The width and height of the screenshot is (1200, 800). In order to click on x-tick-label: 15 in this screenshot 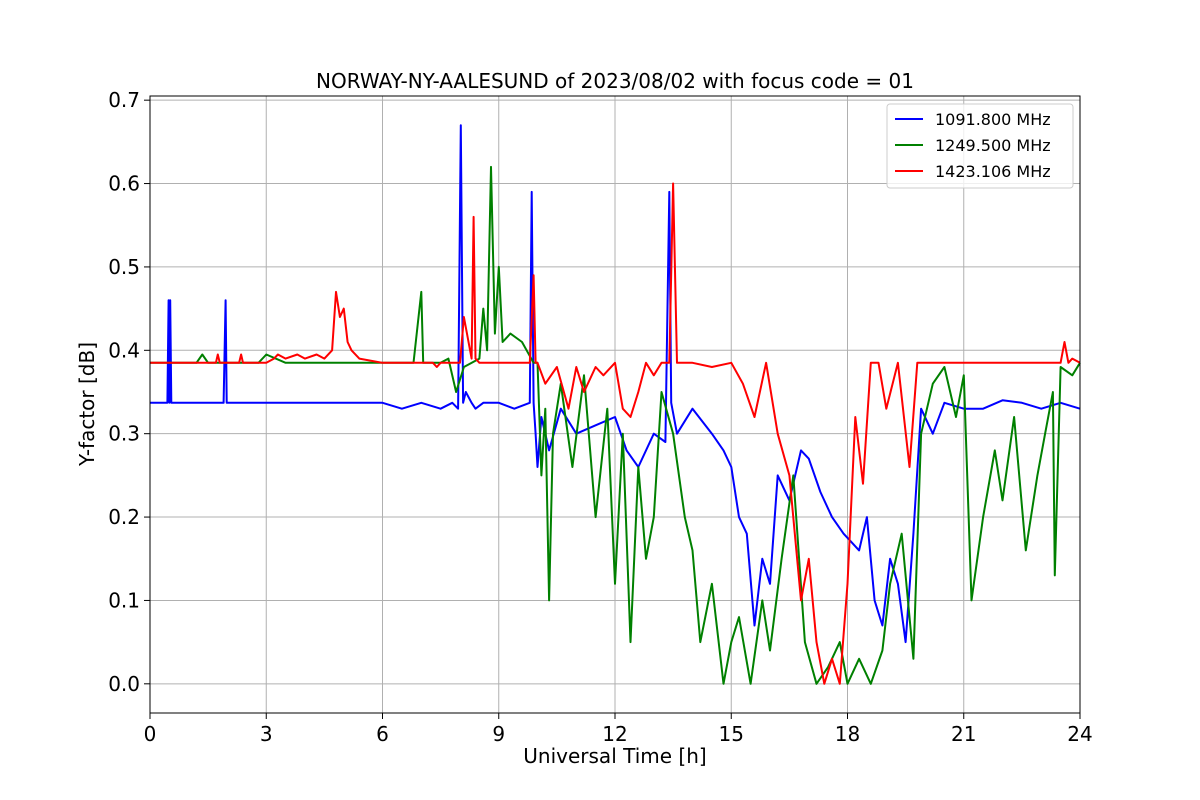, I will do `click(731, 734)`.